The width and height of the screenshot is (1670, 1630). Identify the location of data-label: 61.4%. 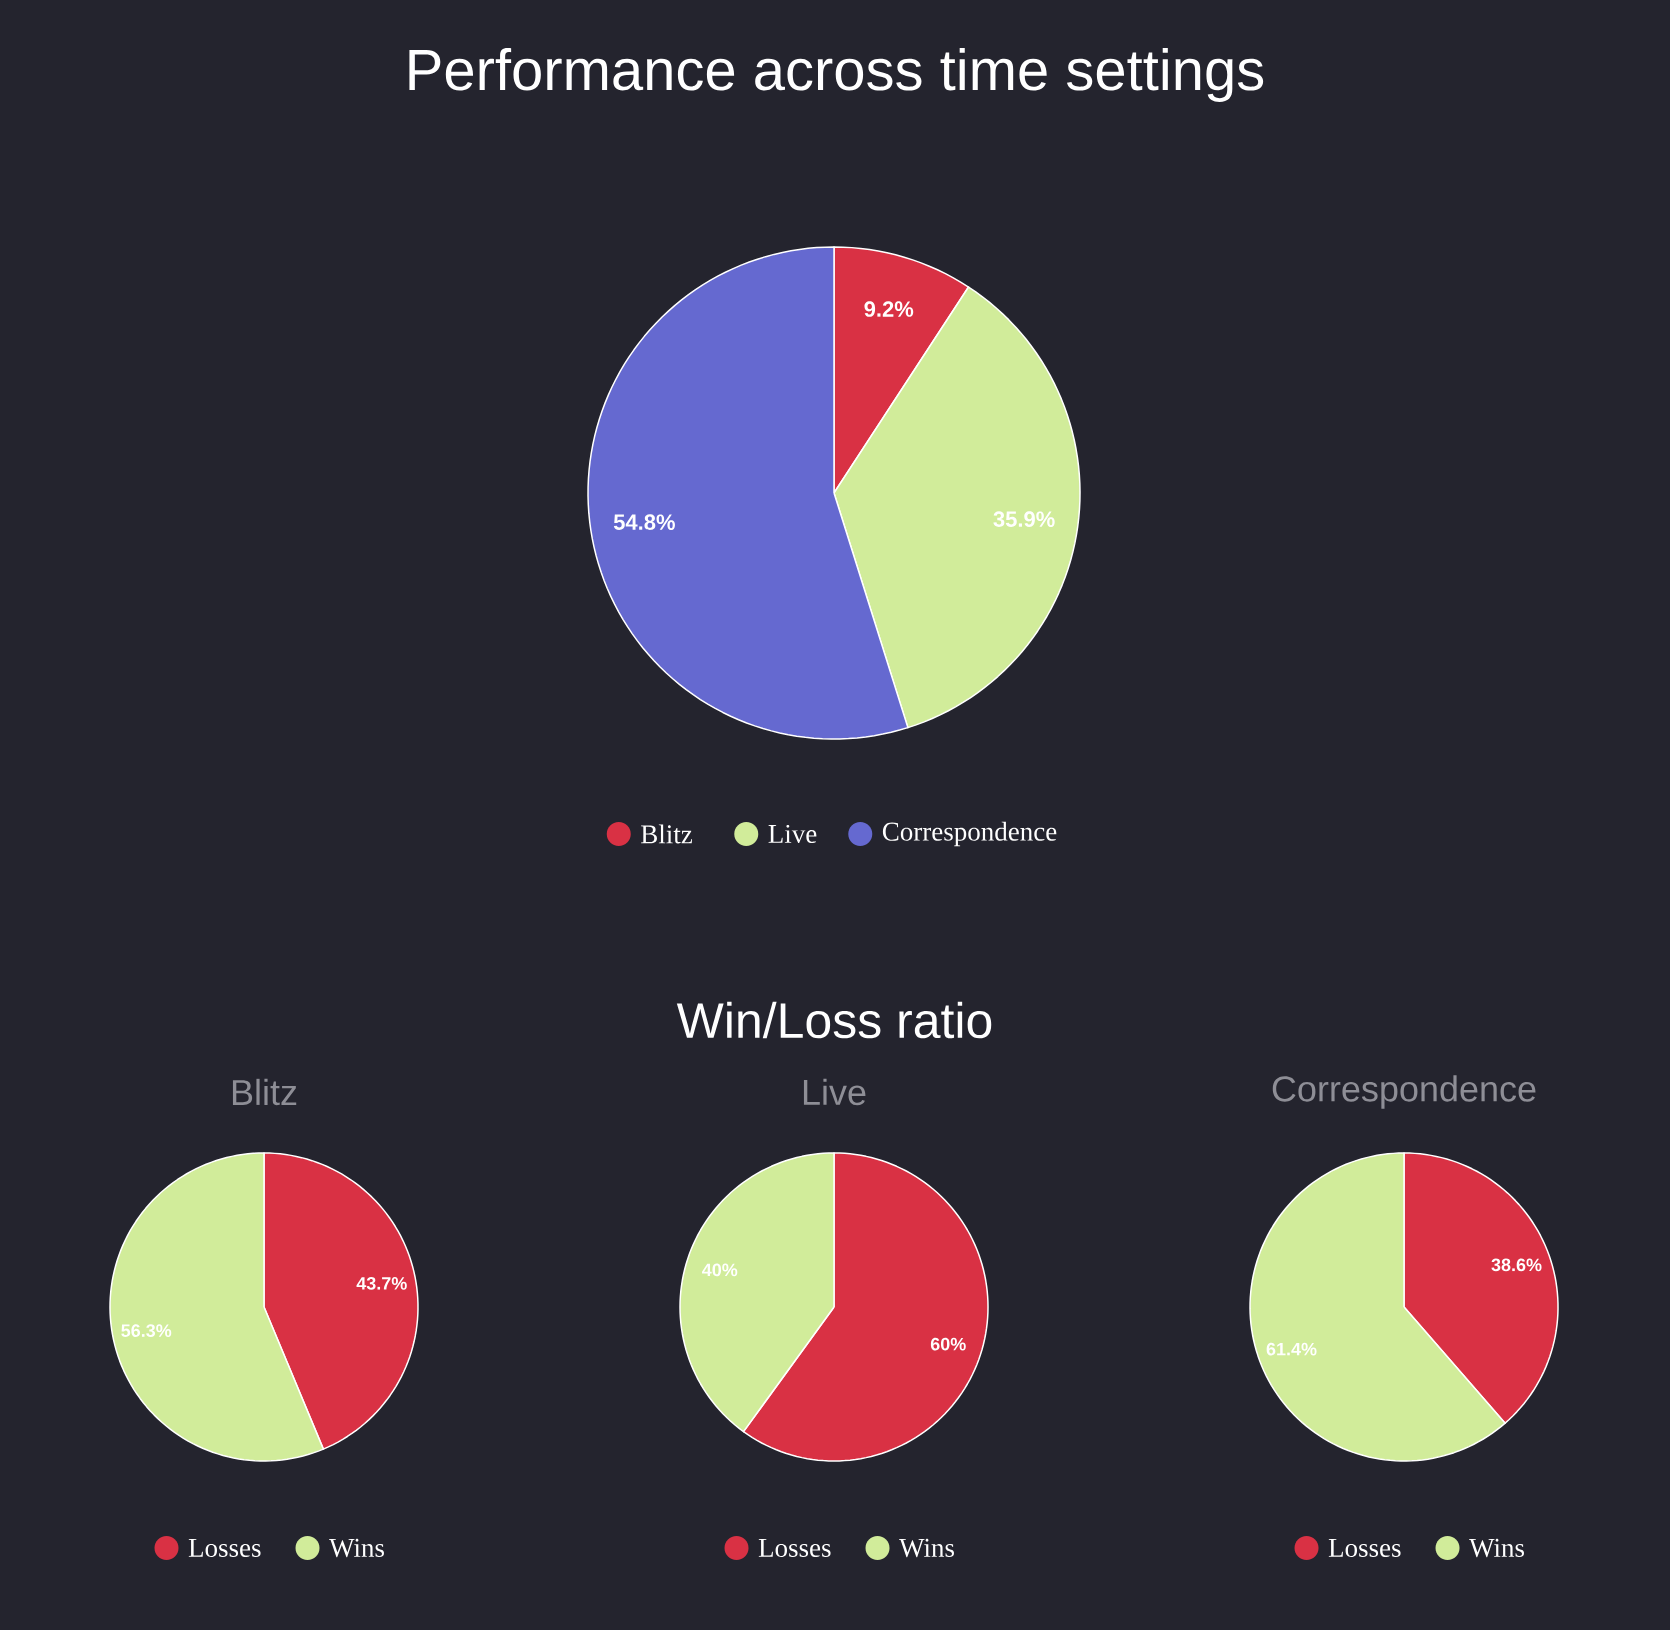
(1291, 1349).